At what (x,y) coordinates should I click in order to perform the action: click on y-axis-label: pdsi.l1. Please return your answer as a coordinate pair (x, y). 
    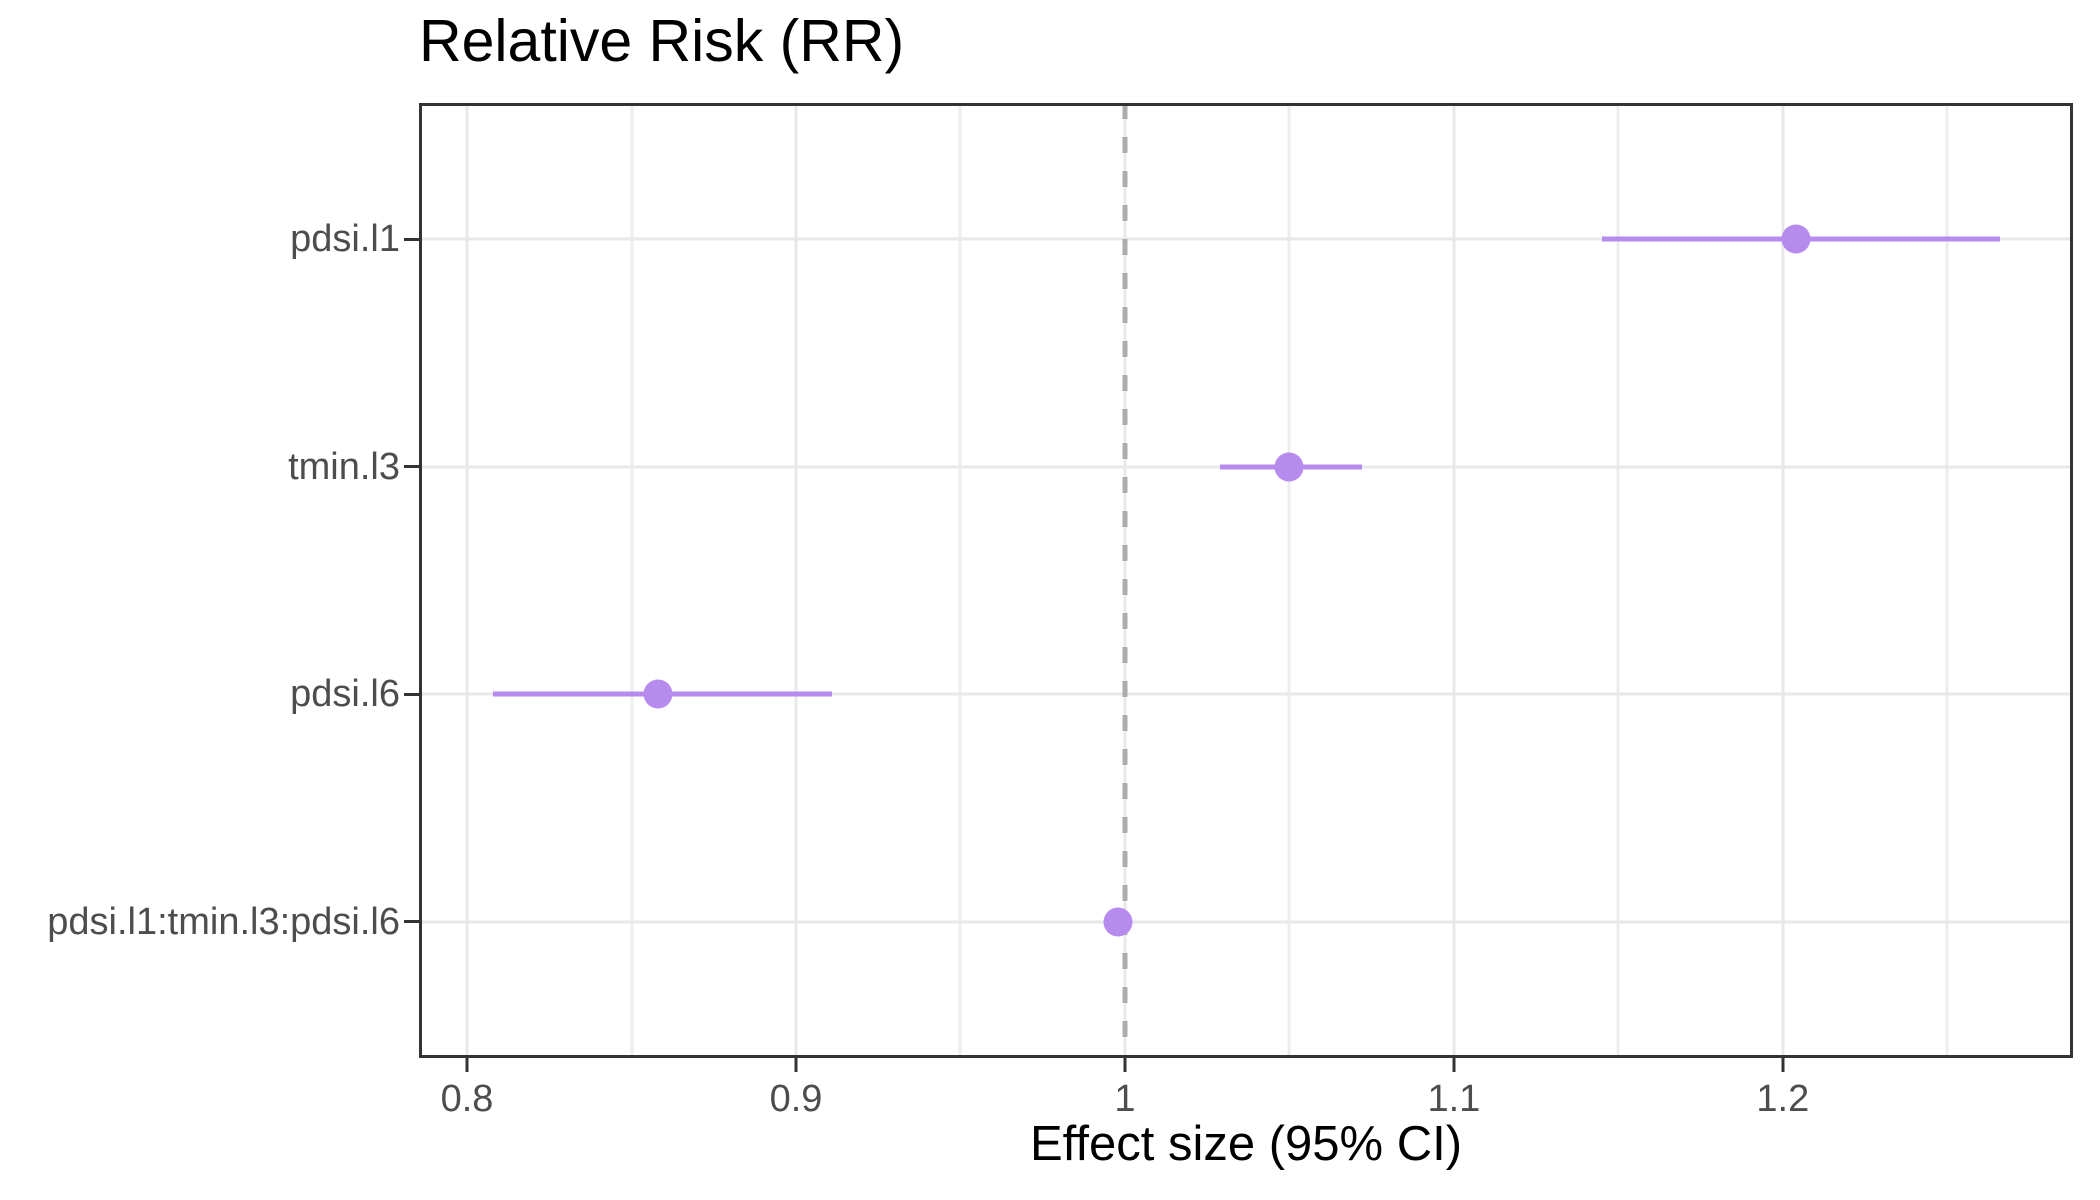
    Looking at the image, I should click on (345, 239).